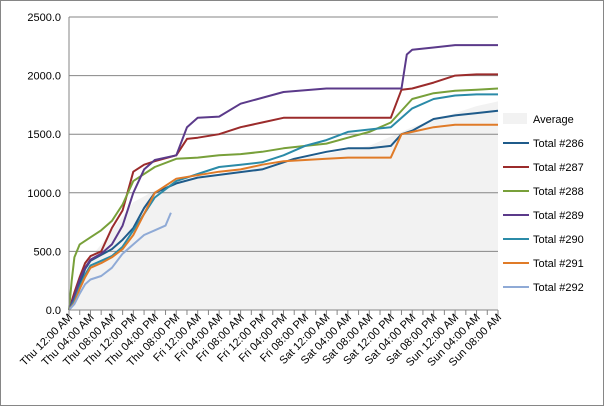 This screenshot has height=406, width=604. What do you see at coordinates (558, 240) in the screenshot?
I see `legend-label: Total #290` at bounding box center [558, 240].